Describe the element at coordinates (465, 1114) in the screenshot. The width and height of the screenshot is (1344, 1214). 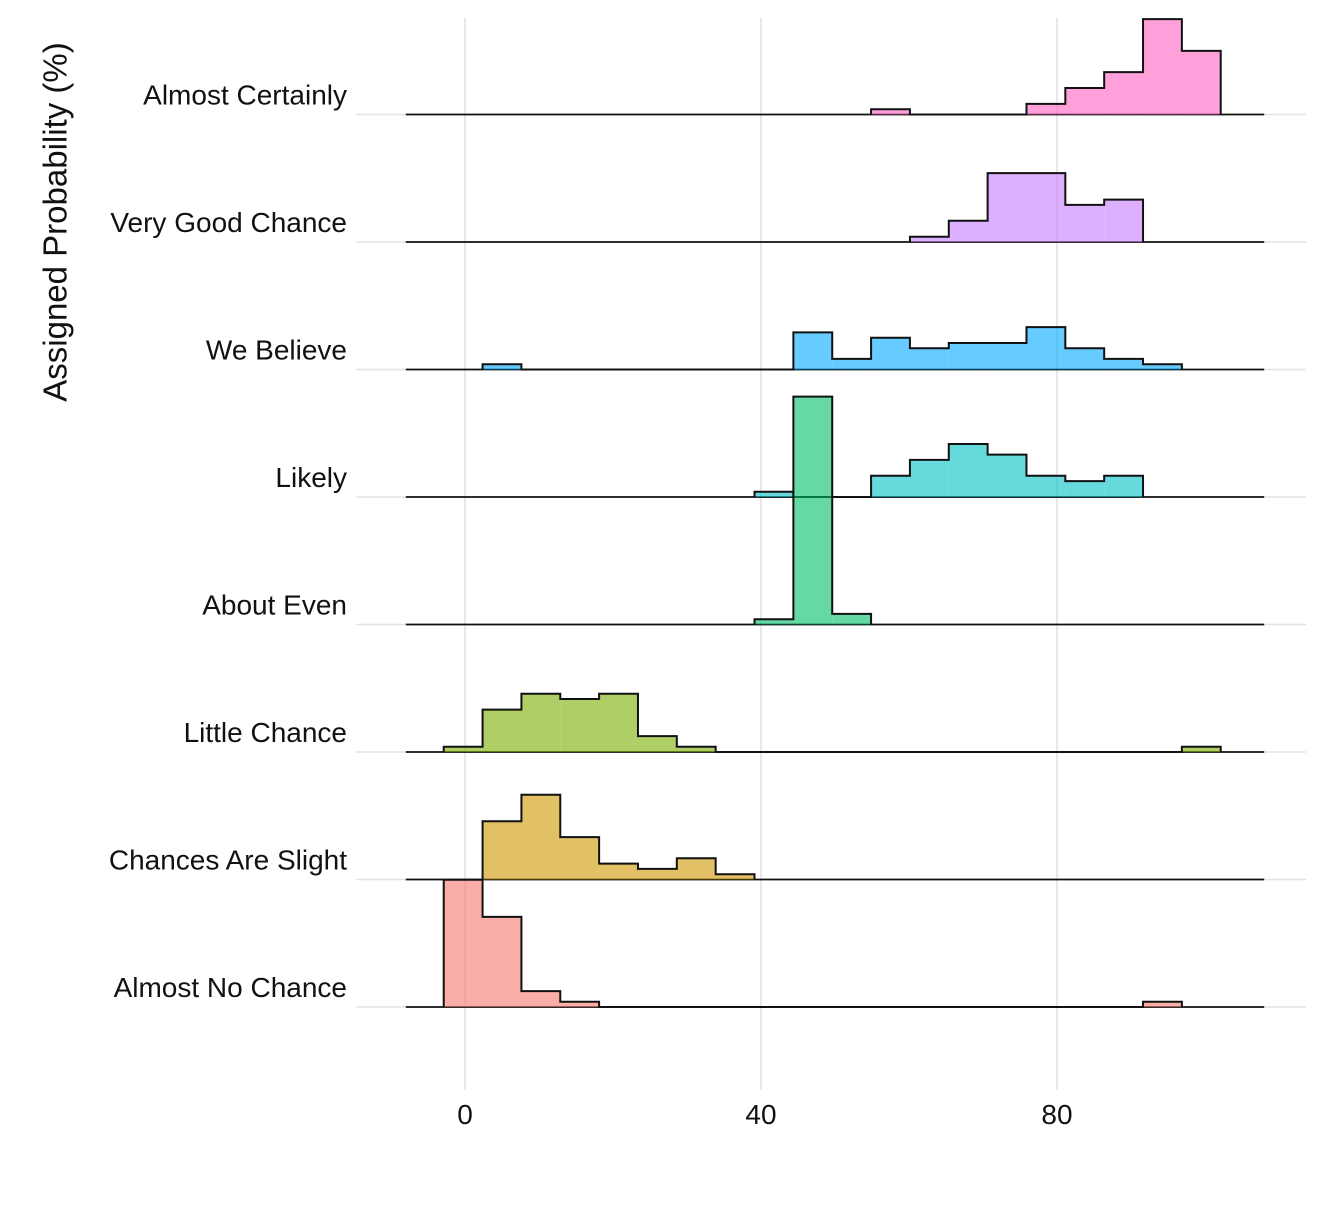
I see `x-tick-label: 0` at that location.